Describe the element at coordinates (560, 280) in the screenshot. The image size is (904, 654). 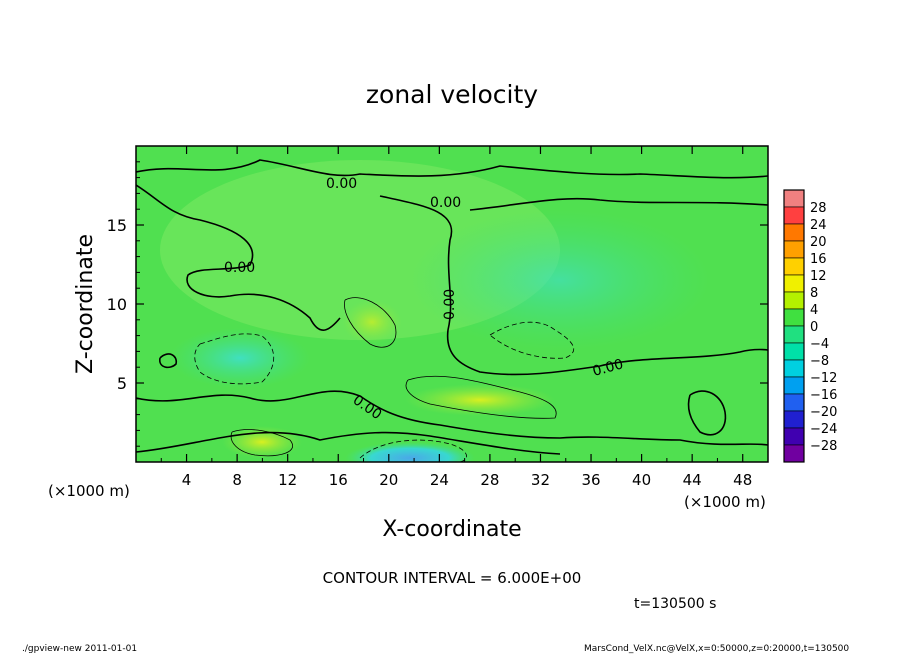
I see `field-cyan-region-east` at that location.